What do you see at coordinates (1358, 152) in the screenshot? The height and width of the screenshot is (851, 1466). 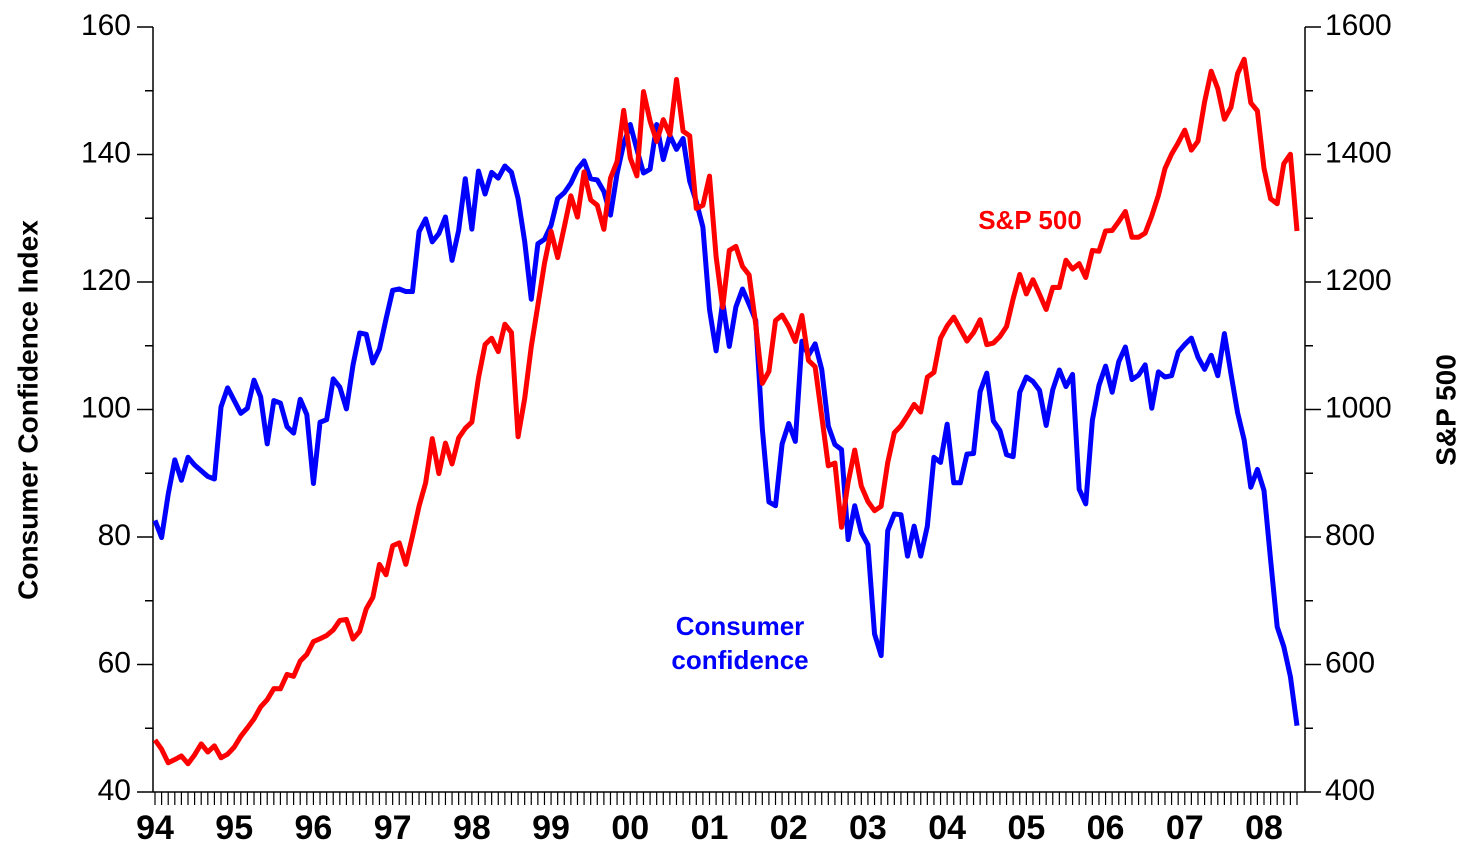 I see `y2-tick-label: 1400` at bounding box center [1358, 152].